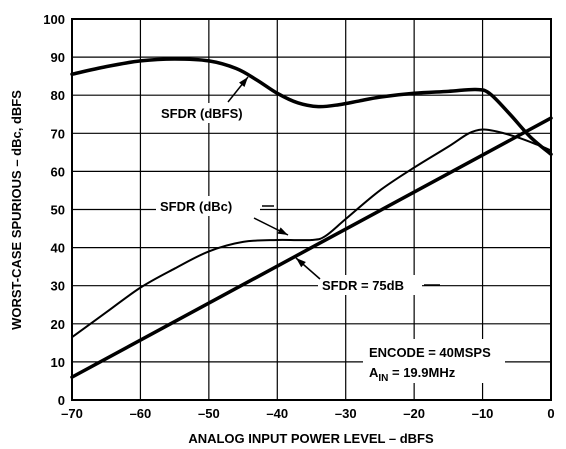 The height and width of the screenshot is (449, 566). Describe the element at coordinates (430, 352) in the screenshot. I see `note-encode: ENCODE = 40MSPS` at that location.